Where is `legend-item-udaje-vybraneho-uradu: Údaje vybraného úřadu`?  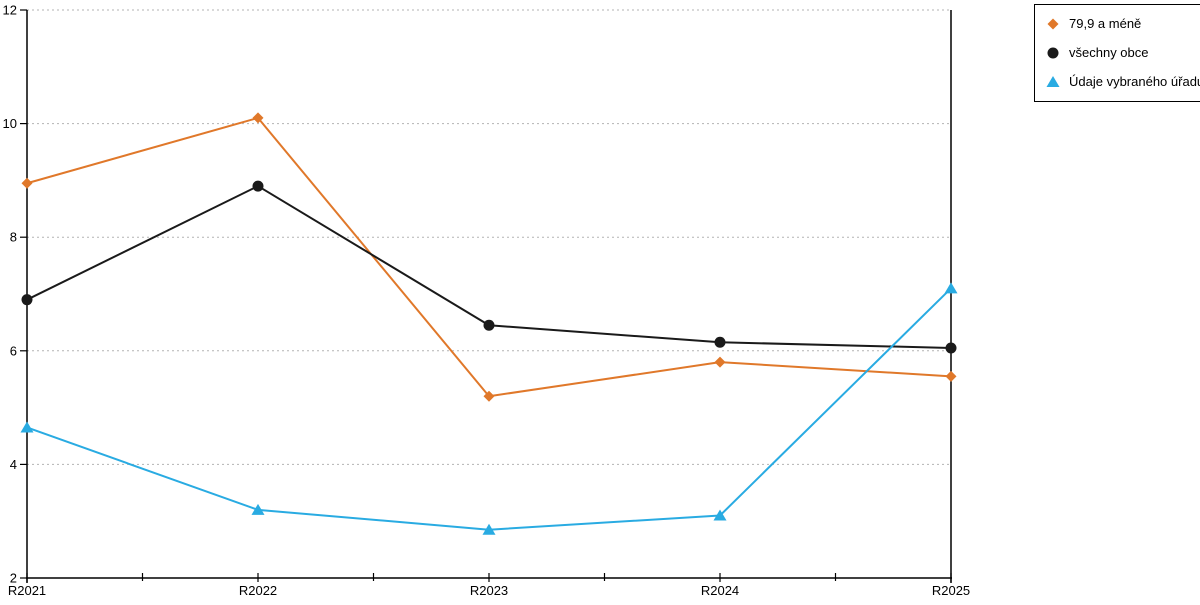
legend-item-udaje-vybraneho-uradu: Údaje vybraného úřadu is located at coordinates (1122, 82).